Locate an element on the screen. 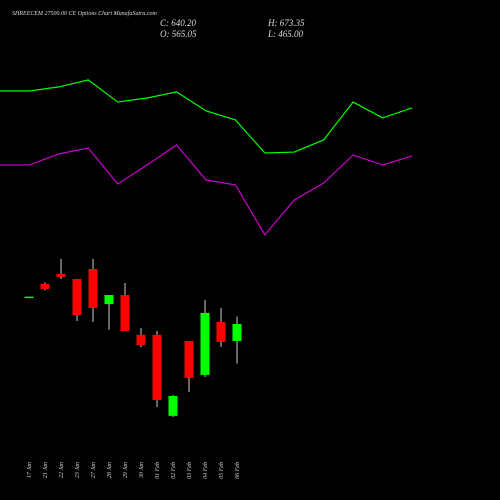 The width and height of the screenshot is (500, 500). high-label: H: 673.35 is located at coordinates (286, 23).